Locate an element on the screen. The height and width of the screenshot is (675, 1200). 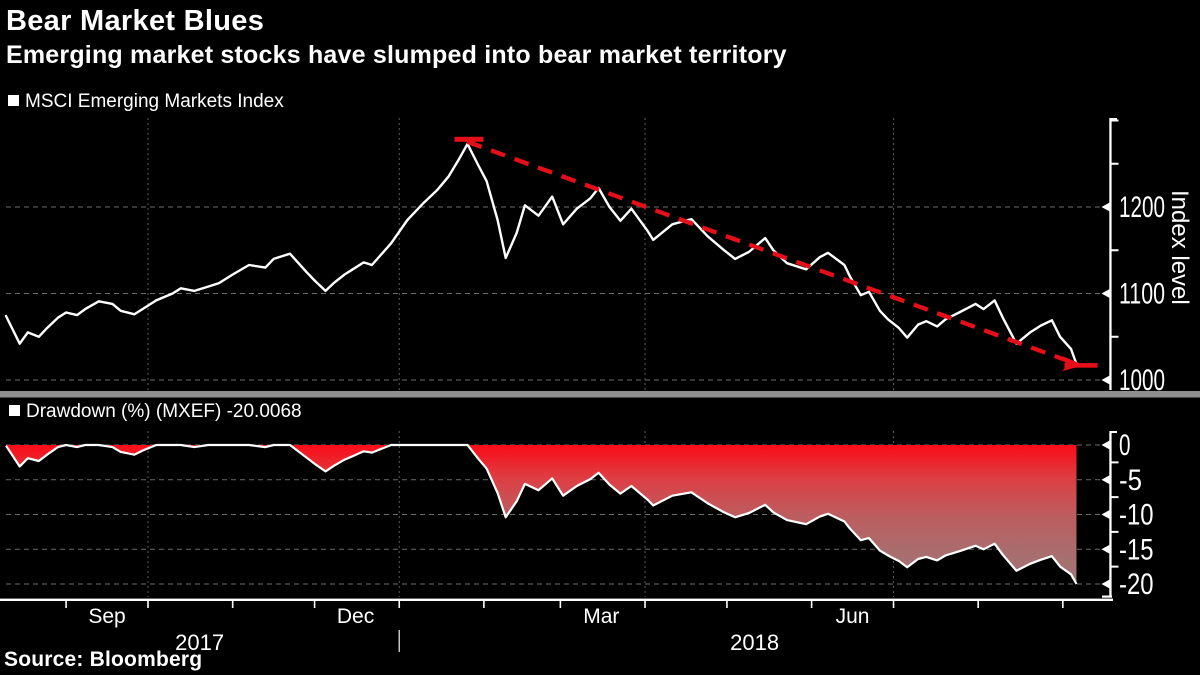
y-axis-index-top-cap is located at coordinates (1113, 119).